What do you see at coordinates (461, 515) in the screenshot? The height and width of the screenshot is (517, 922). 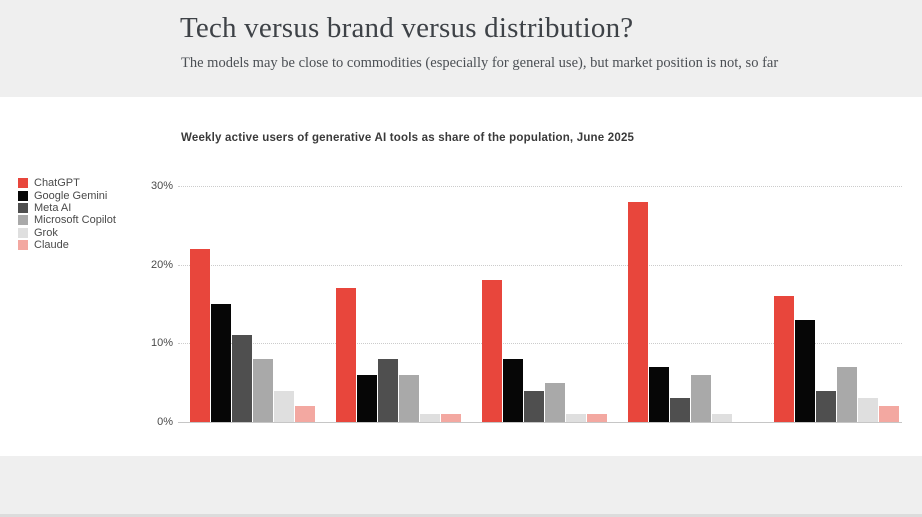 I see `bottom-edge-divider` at bounding box center [461, 515].